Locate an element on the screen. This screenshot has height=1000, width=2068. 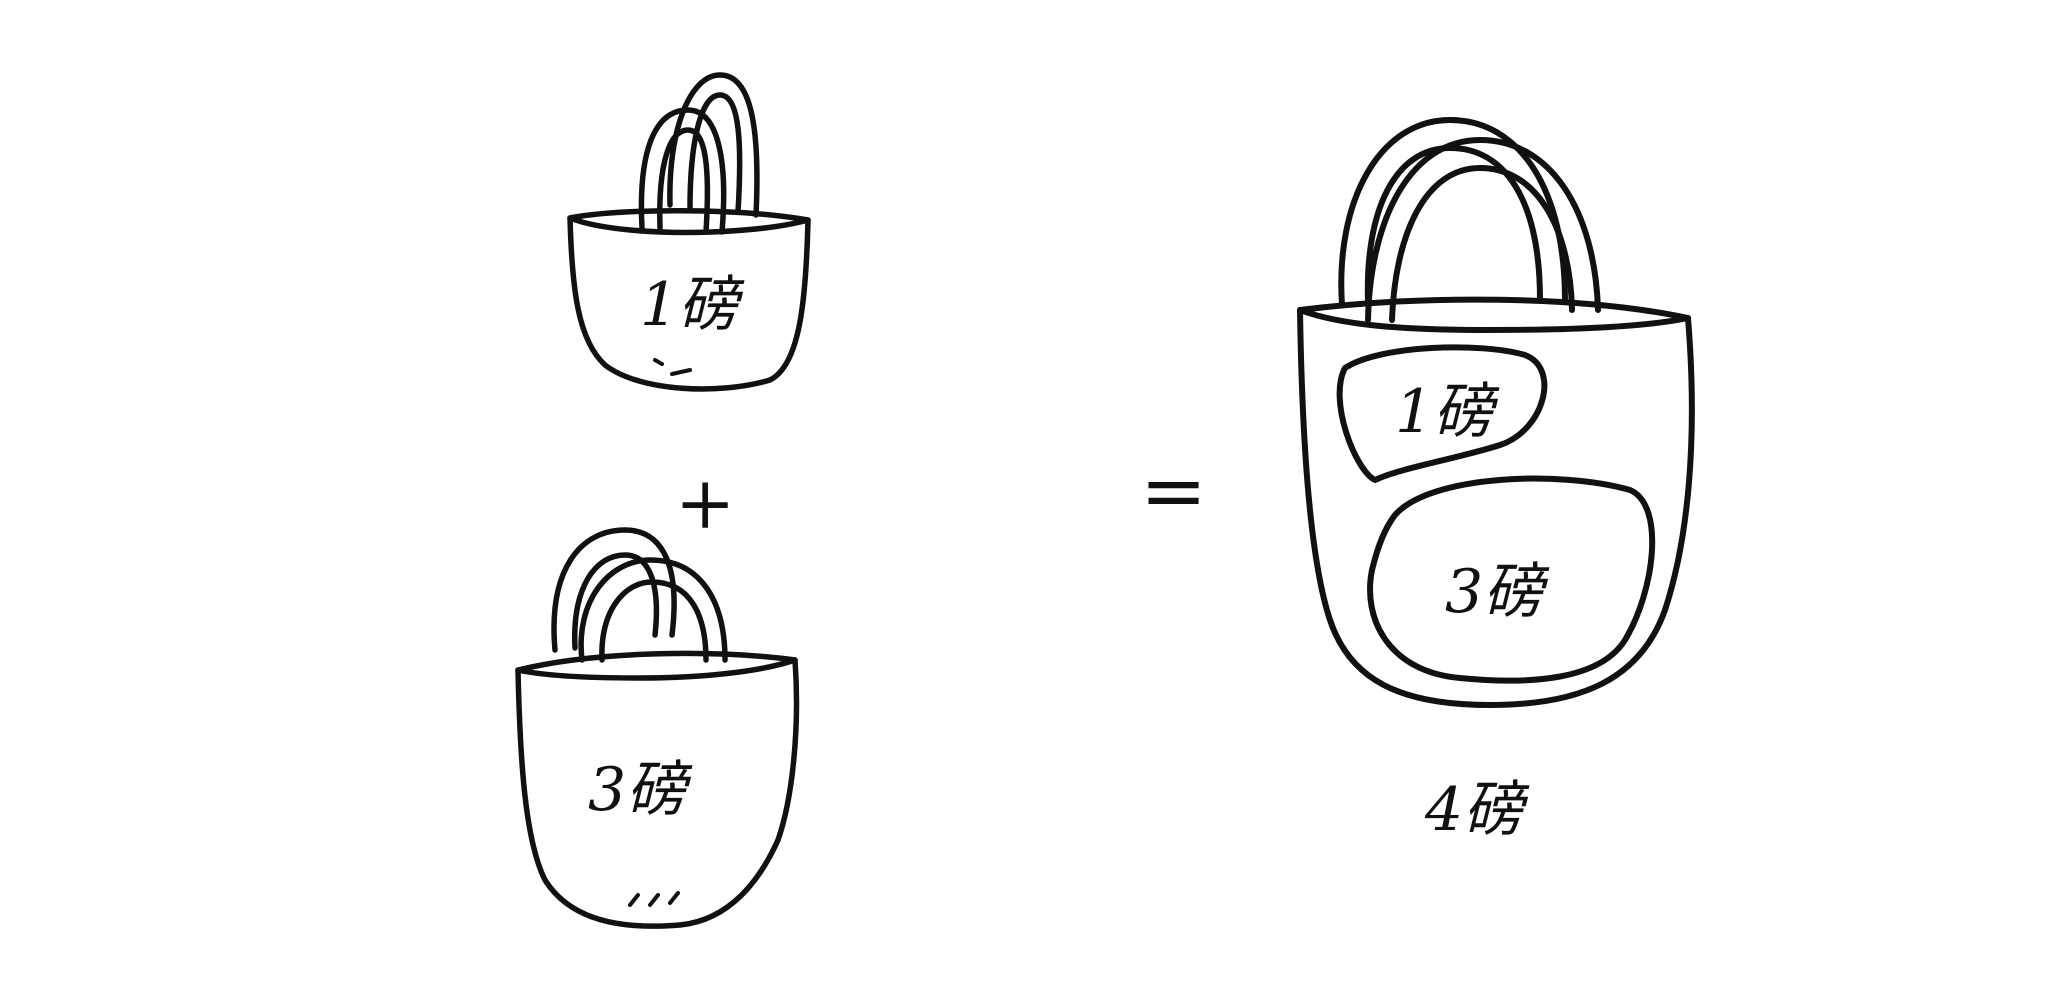
bottom-bag-front-handle-inner is located at coordinates (654, 621).